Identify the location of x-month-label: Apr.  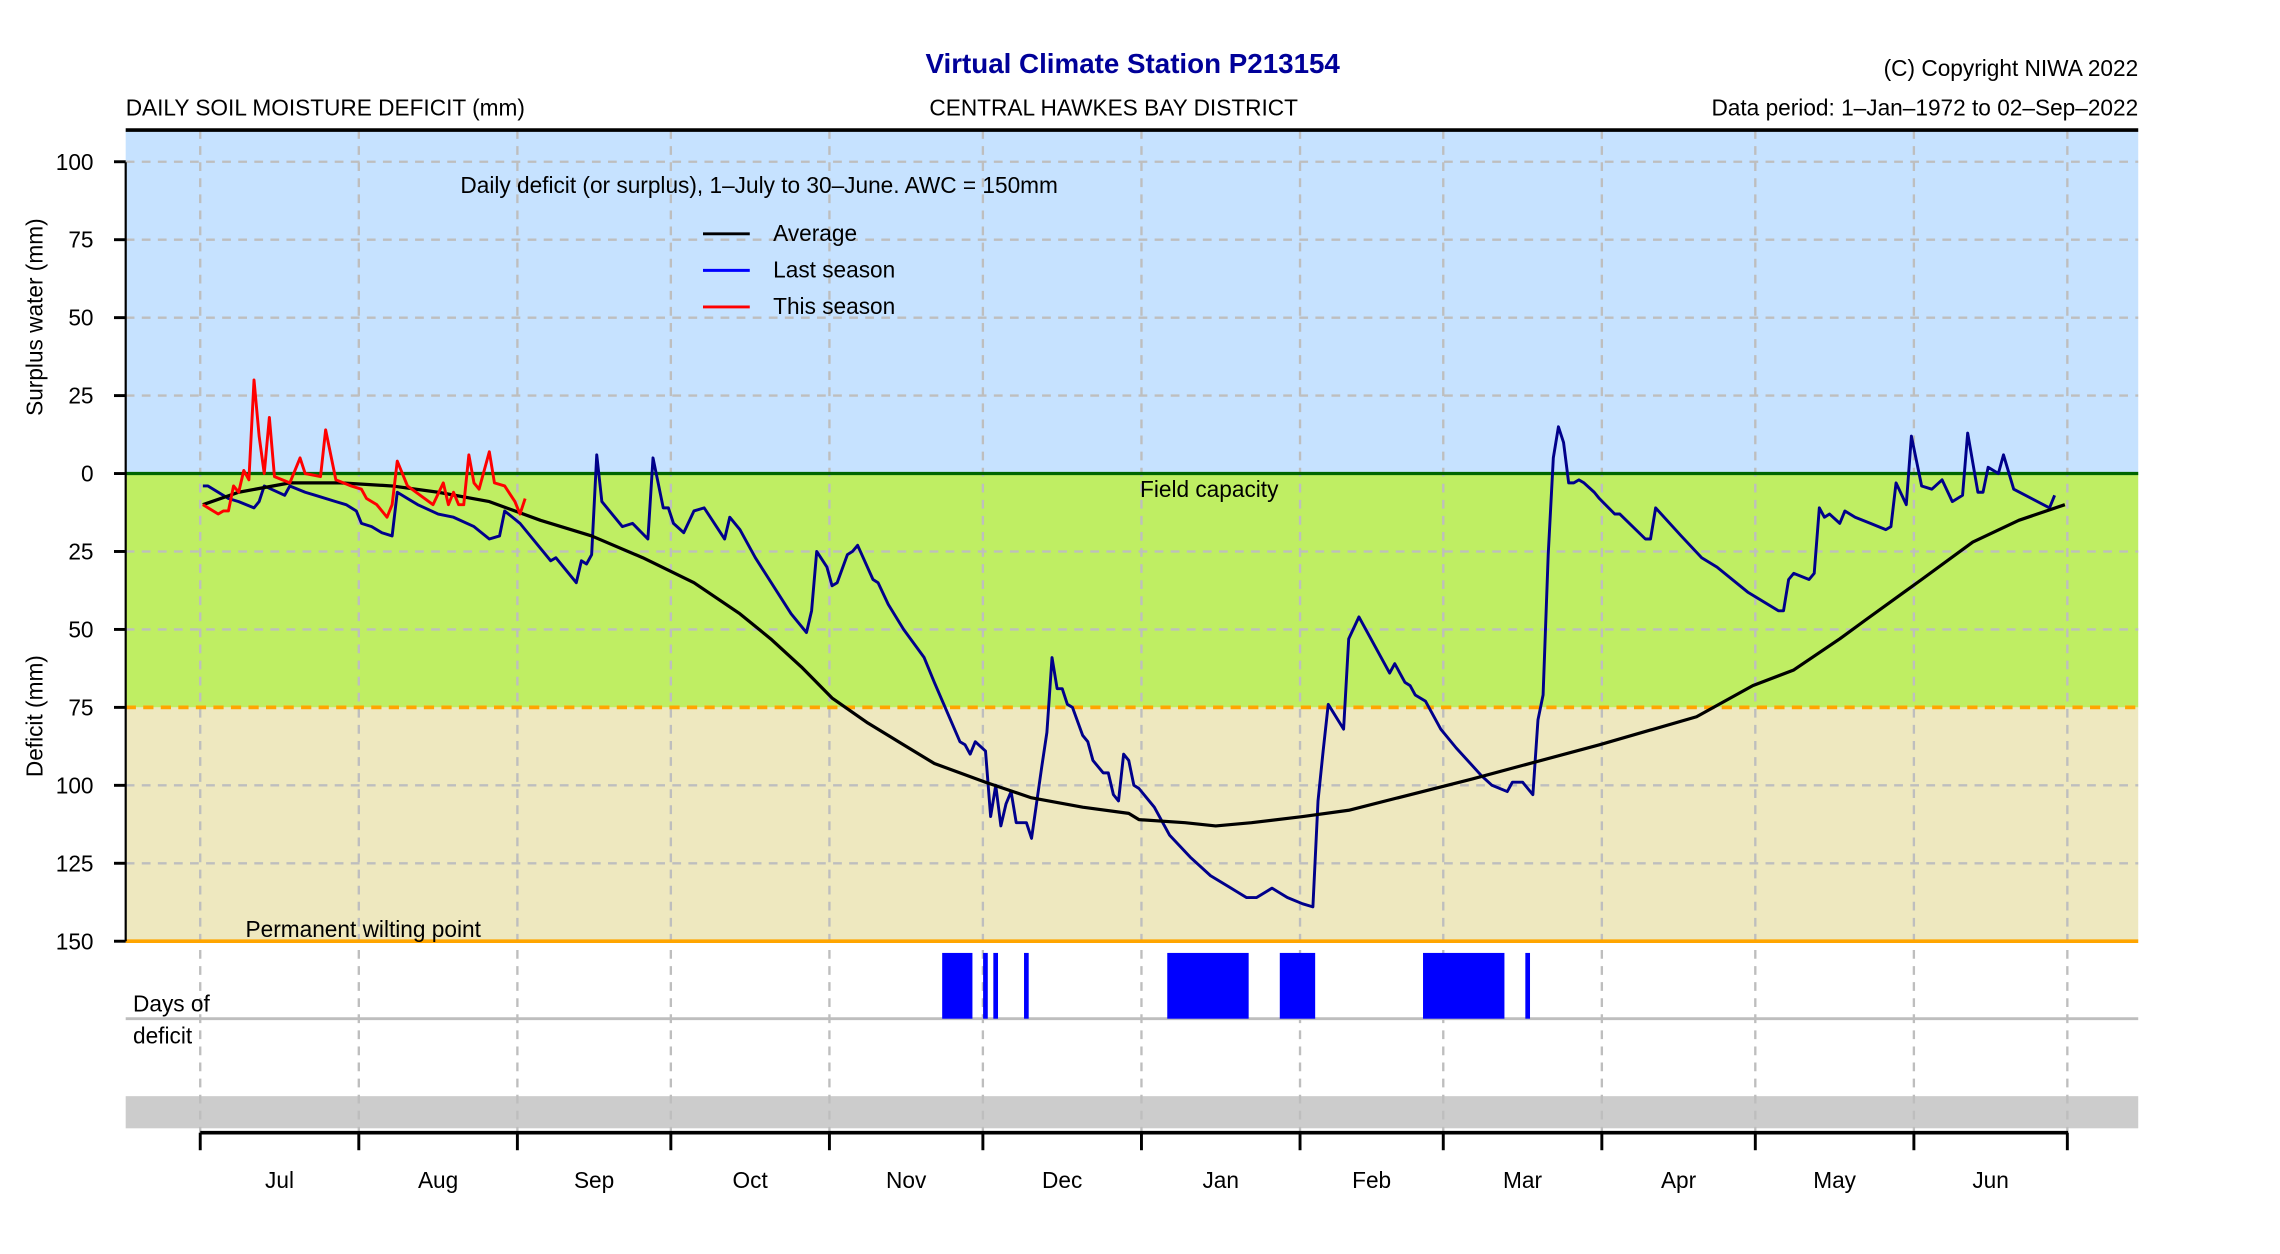
(1679, 1180).